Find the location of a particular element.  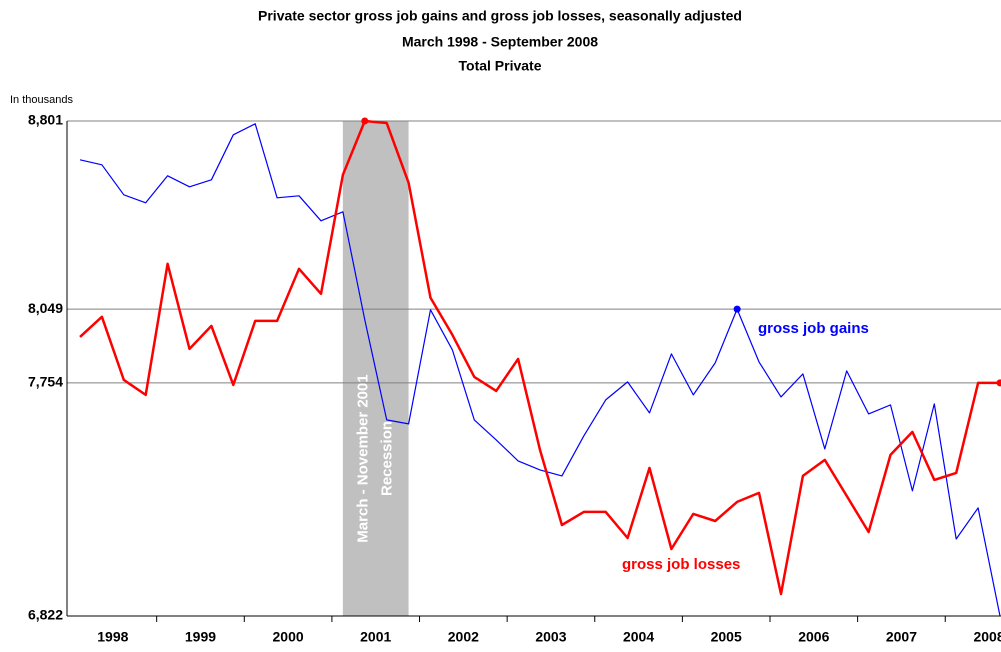

x-tick-label: 2004 is located at coordinates (638, 637).